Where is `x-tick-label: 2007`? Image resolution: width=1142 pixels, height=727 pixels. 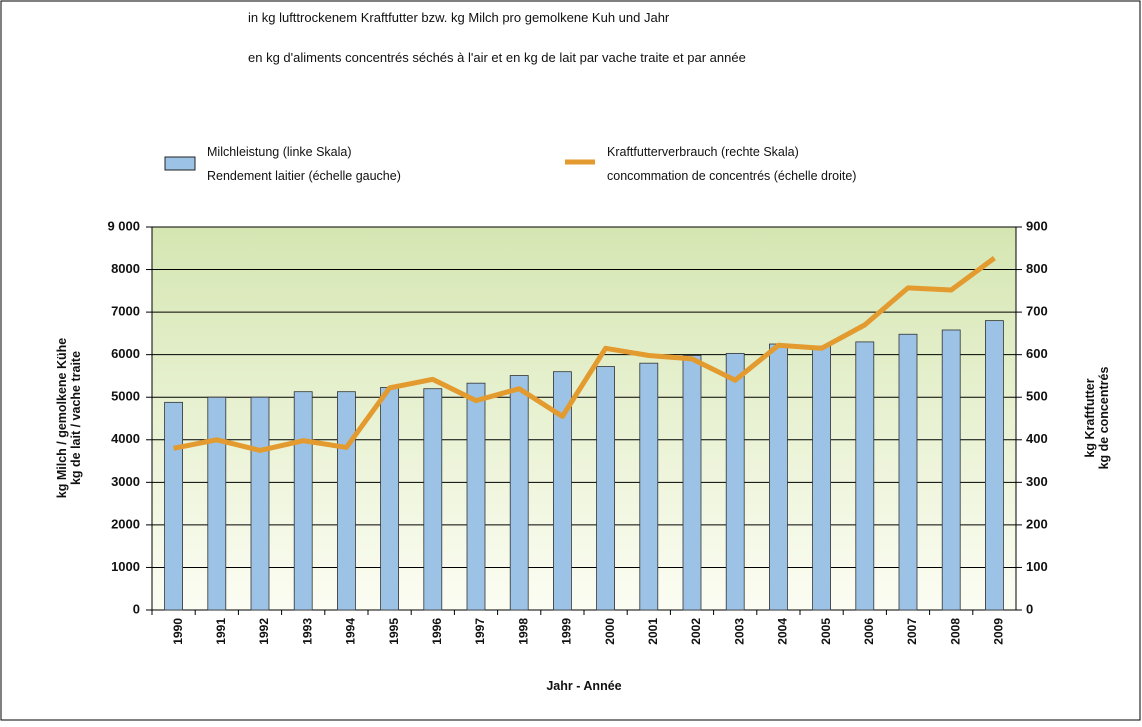
x-tick-label: 2007 is located at coordinates (912, 631).